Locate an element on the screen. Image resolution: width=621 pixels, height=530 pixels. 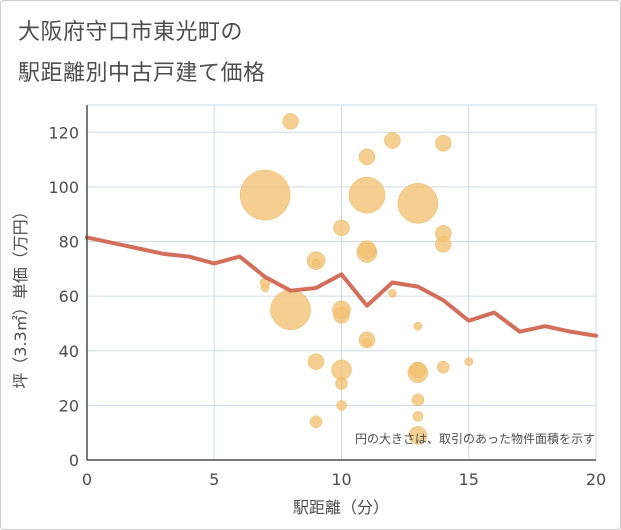
y-tick-label: 60 is located at coordinates (69, 296).